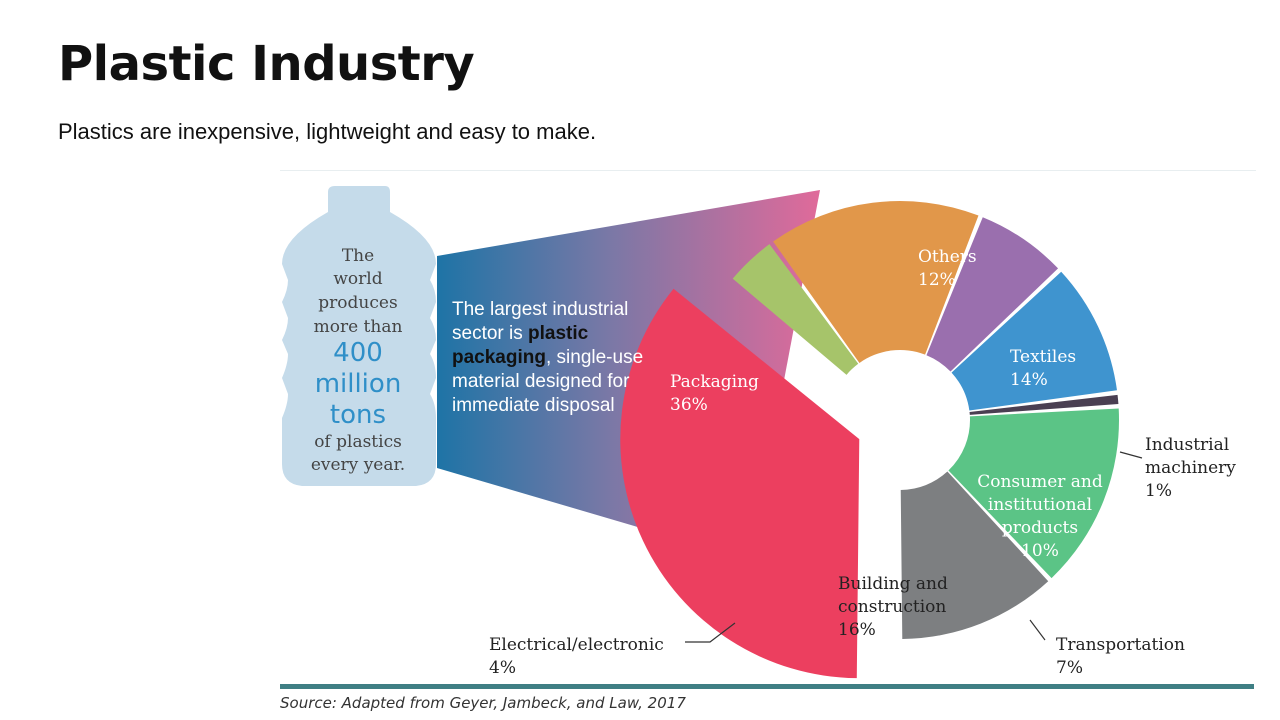  I want to click on label-others: Others 12%, so click(947, 269).